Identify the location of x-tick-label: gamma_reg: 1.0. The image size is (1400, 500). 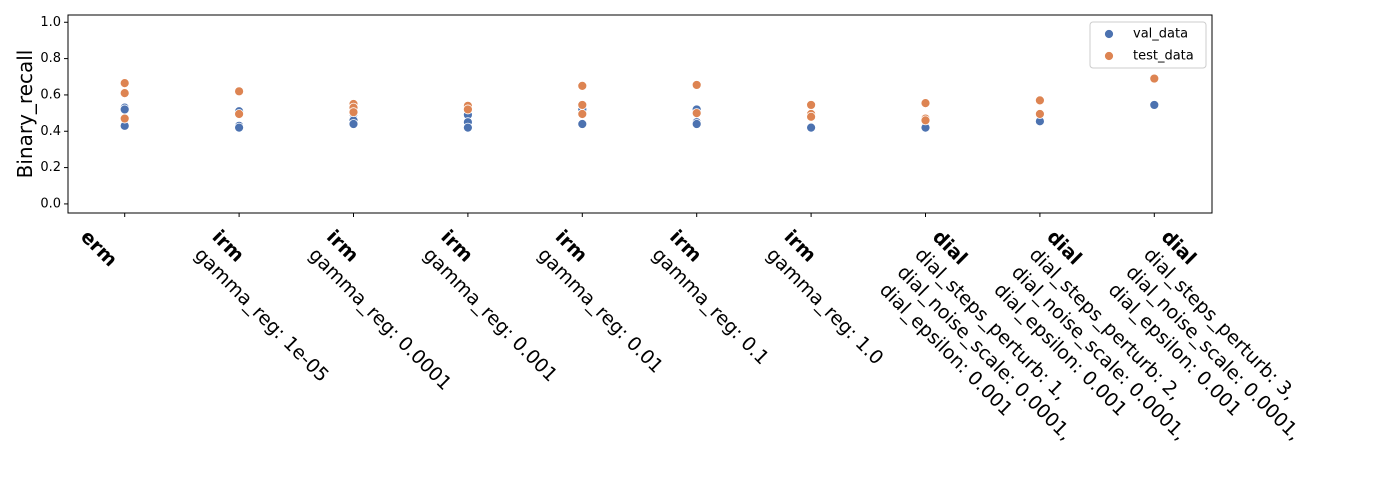
(825, 307).